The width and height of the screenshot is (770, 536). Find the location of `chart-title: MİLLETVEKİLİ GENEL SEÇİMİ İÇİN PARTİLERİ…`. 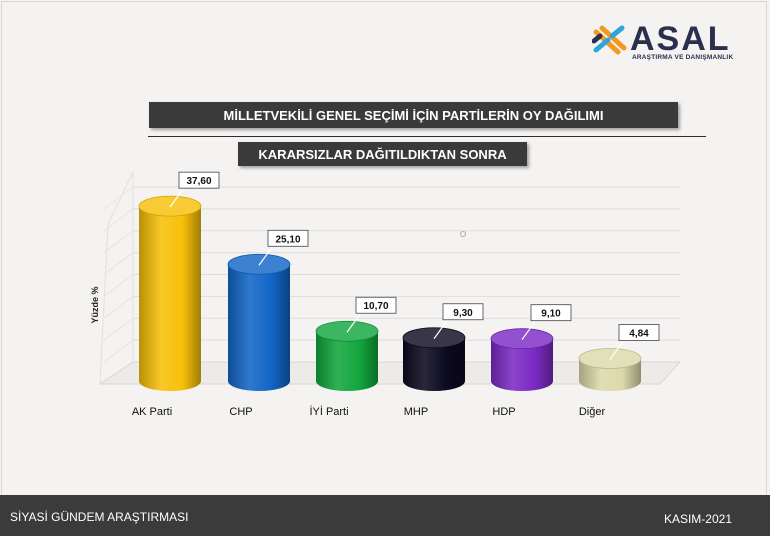

chart-title: MİLLETVEKİLİ GENEL SEÇİMİ İÇİN PARTİLERİ… is located at coordinates (413, 115).